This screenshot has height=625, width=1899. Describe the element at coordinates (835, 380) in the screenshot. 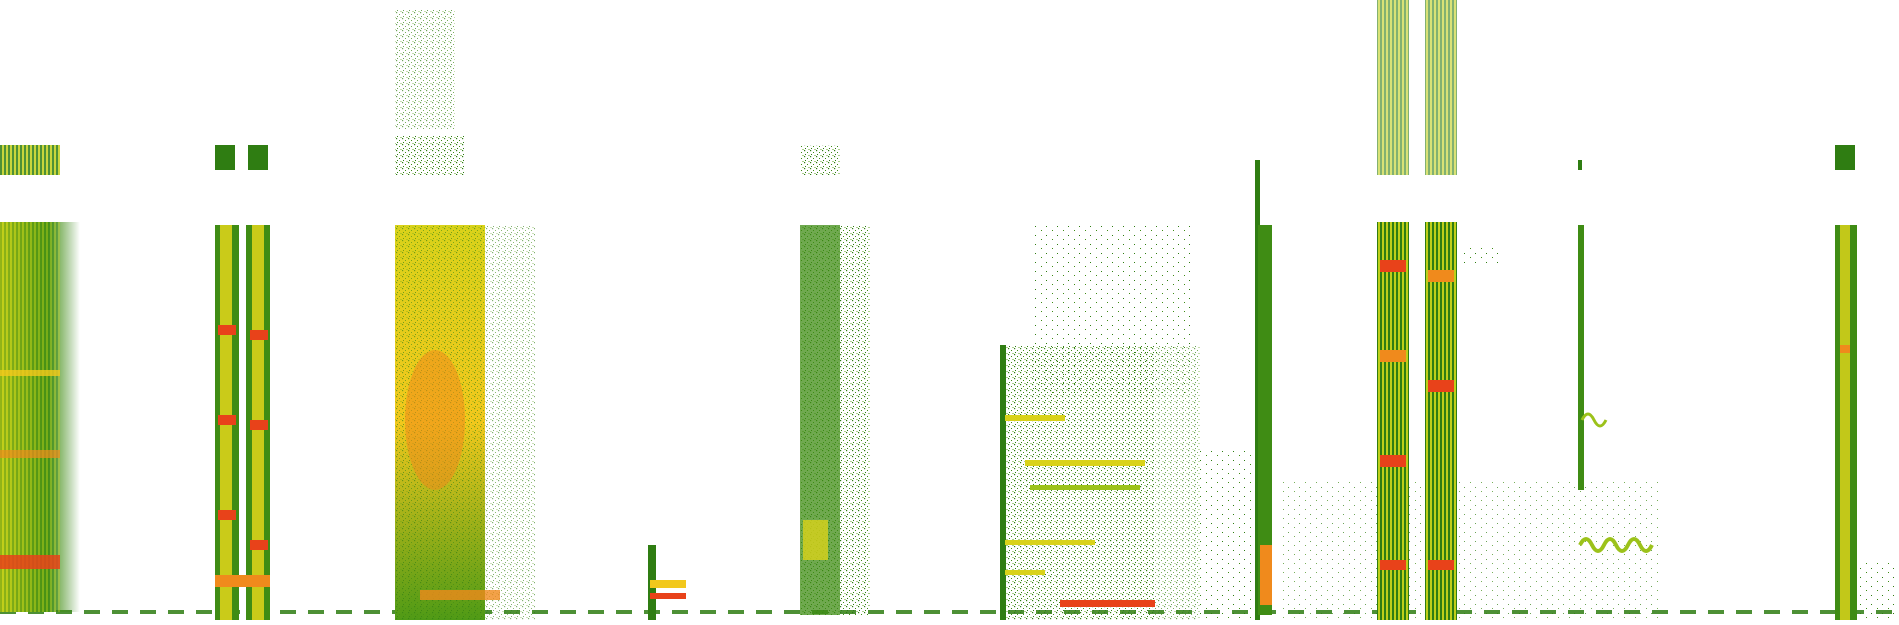

I see `call-cluster-tall-green` at that location.